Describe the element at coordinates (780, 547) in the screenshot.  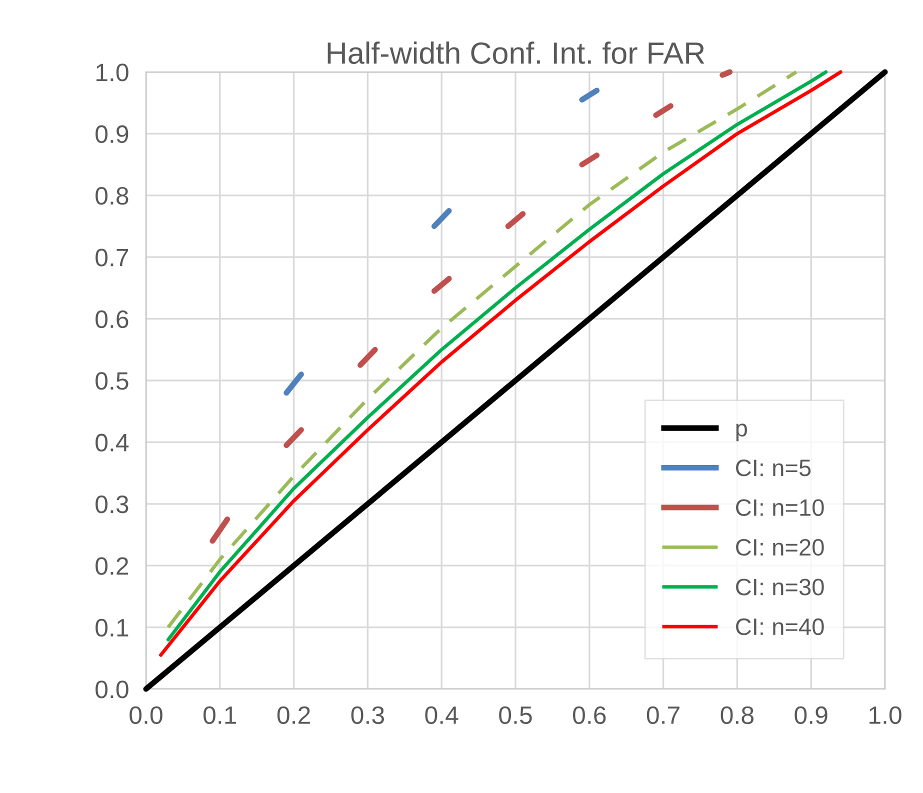
I see `legend-label: CI: n=20` at that location.